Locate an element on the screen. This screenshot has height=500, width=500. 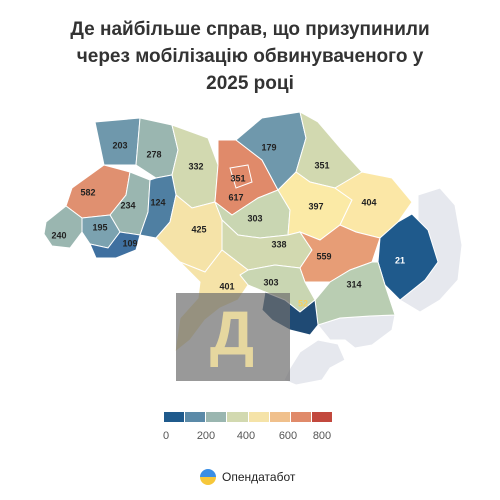
value-label: 234 is located at coordinates (127, 205).